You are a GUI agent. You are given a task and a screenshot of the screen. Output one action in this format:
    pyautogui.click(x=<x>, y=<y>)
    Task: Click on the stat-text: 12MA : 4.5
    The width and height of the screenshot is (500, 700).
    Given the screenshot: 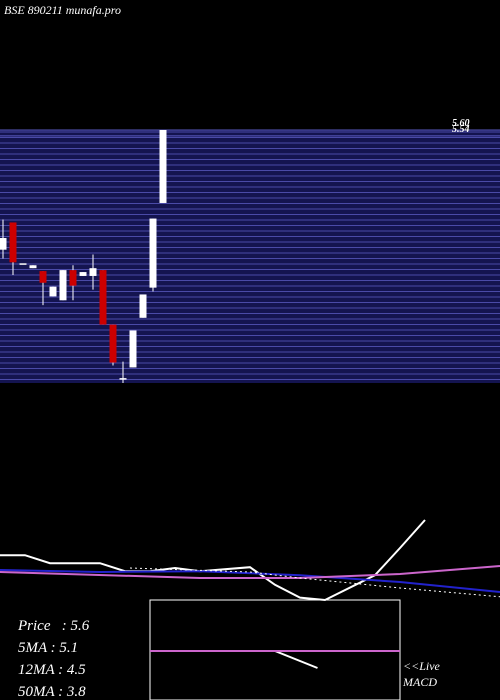 What is the action you would take?
    pyautogui.click(x=52, y=670)
    